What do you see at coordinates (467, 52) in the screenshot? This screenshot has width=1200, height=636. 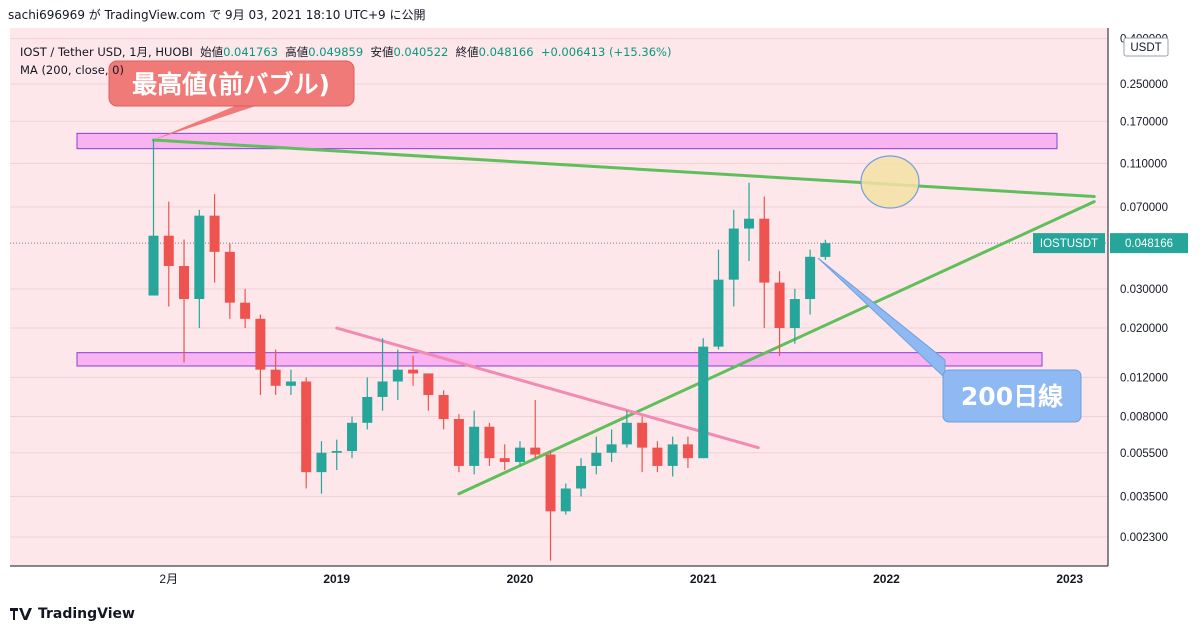 I see `close-label: 終値` at bounding box center [467, 52].